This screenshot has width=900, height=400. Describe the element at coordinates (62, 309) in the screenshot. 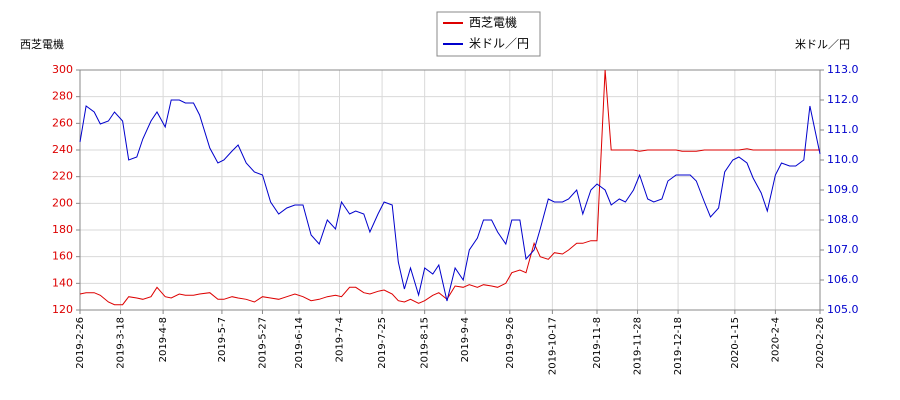

I see `y-tick-label: 120` at that location.